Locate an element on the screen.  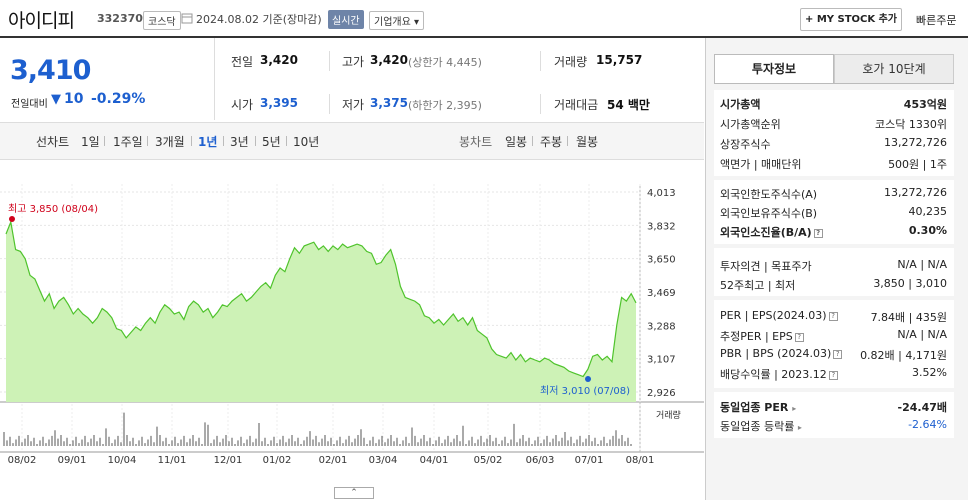
market-cap-rank-label: 시가총액순위 is located at coordinates (750, 124).